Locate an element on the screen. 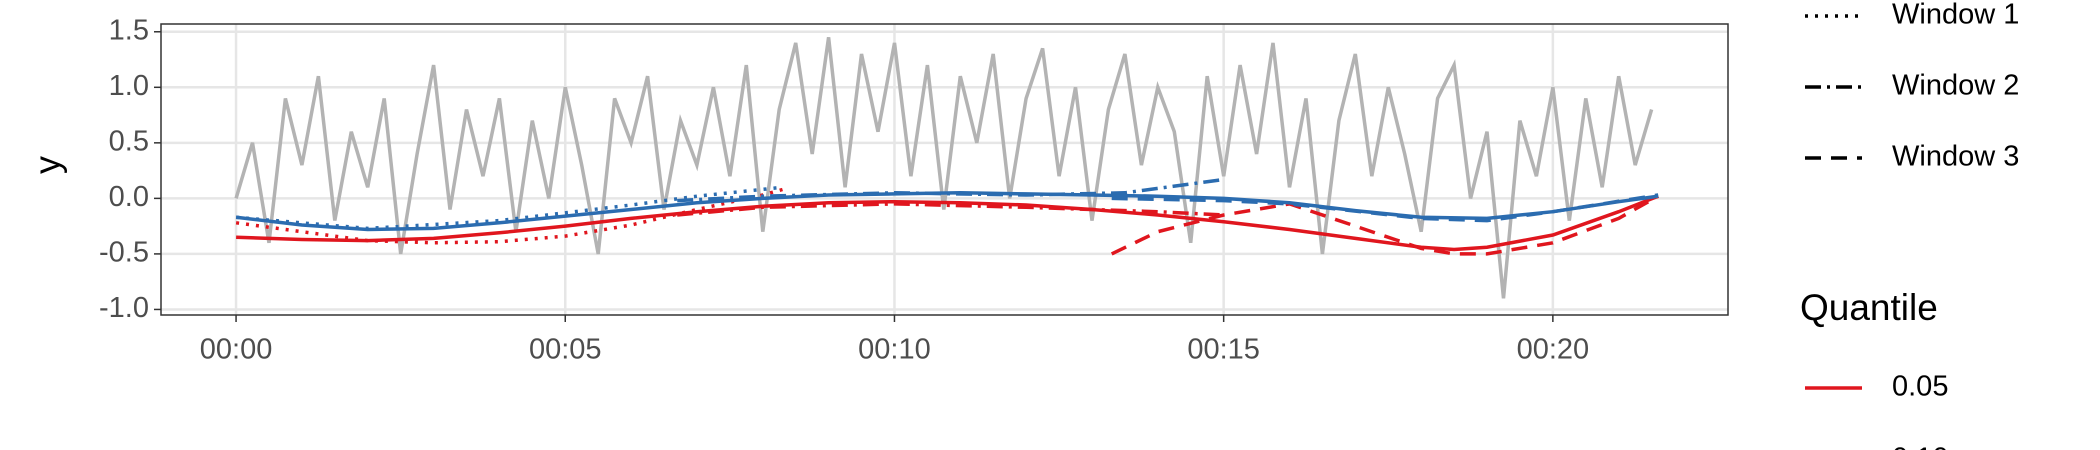 The width and height of the screenshot is (2100, 450). x-tick-label: 00:10 is located at coordinates (894, 350).